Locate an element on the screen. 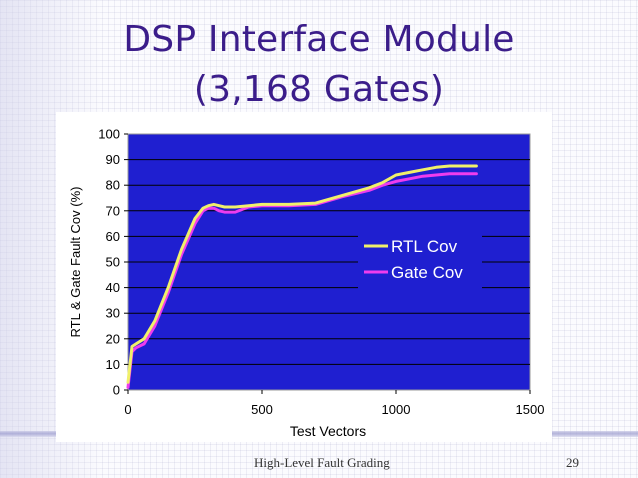 The image size is (638, 478). legend-box is located at coordinates (420, 260).